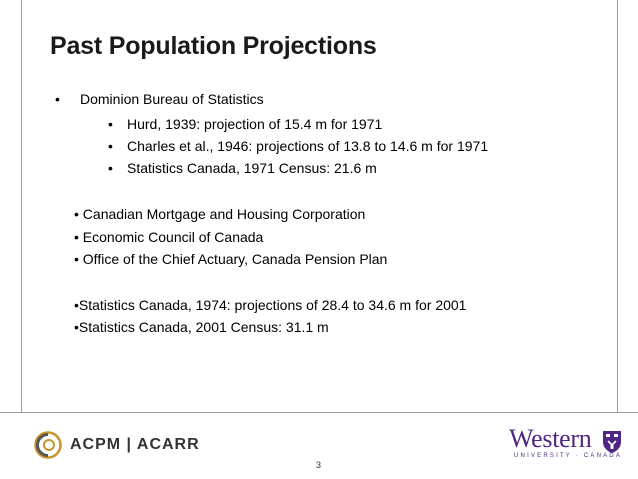  What do you see at coordinates (201, 327) in the screenshot?
I see `bullet-statcan-2001: •Statistics Canada, 2001 Census: 31.1 m` at bounding box center [201, 327].